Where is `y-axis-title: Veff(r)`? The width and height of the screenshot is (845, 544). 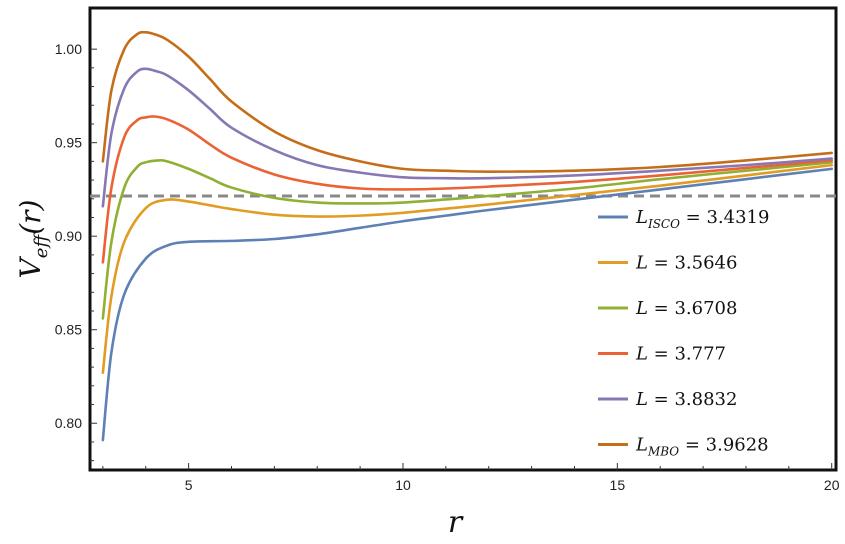 y-axis-title: Veff(r) is located at coordinates (33, 239).